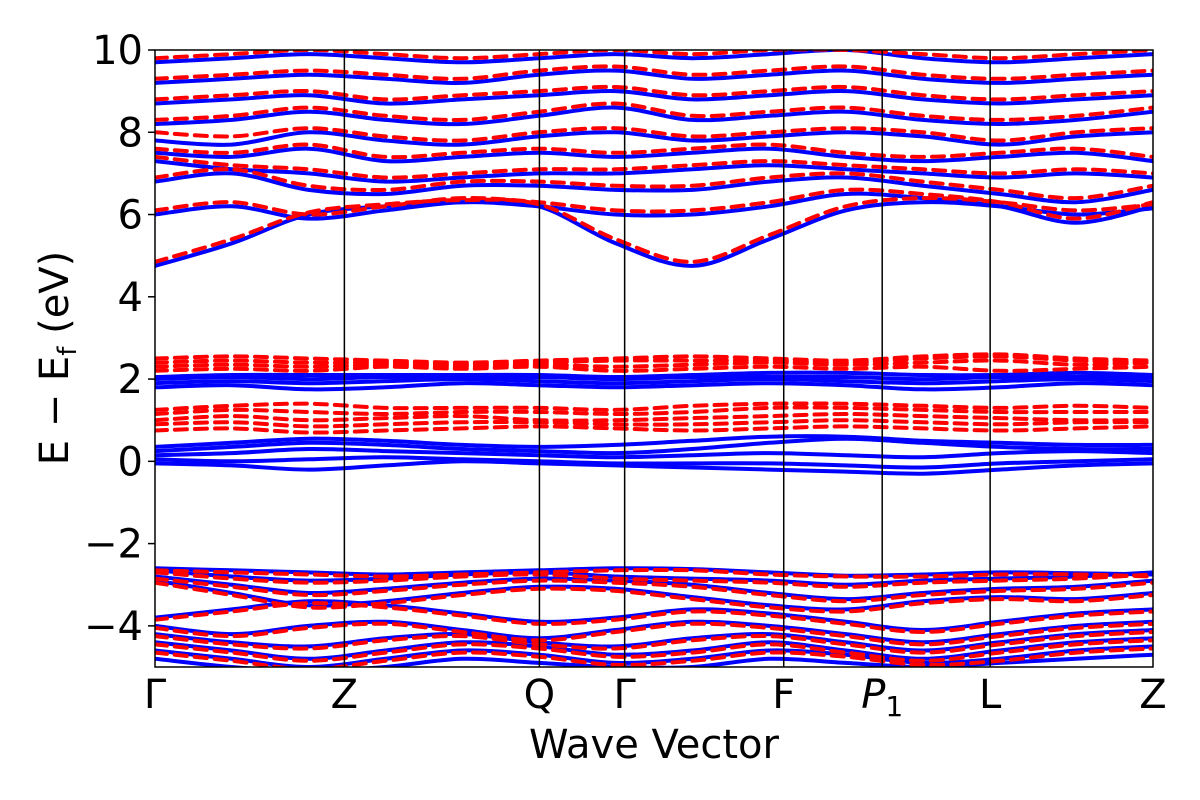  Describe the element at coordinates (119, 339) in the screenshot. I see `y-axis: −4 −2 0 2 4 6 8 10` at that location.